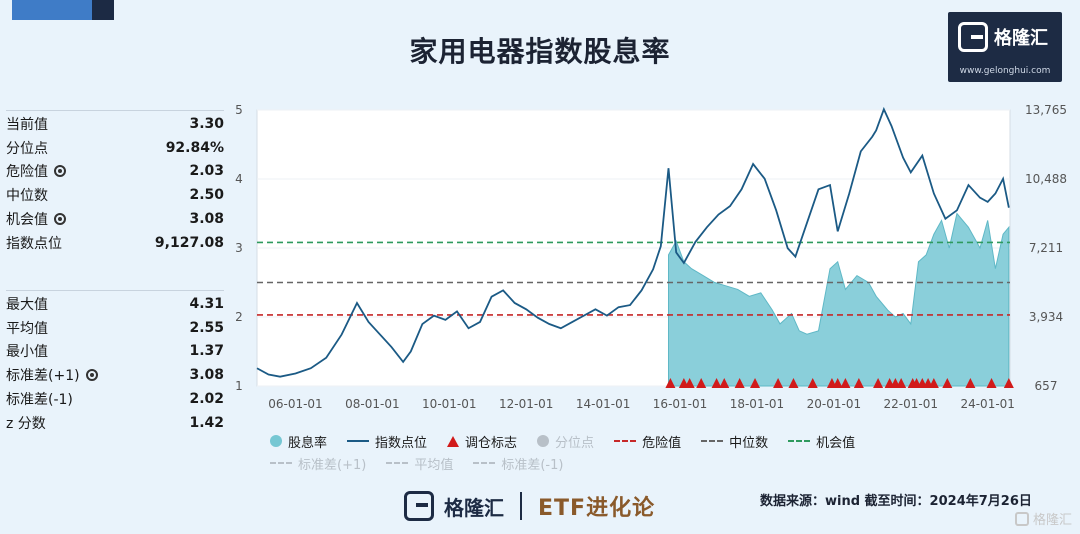  What do you see at coordinates (757, 404) in the screenshot?
I see `x-tick-label: 18-01-01` at bounding box center [757, 404].